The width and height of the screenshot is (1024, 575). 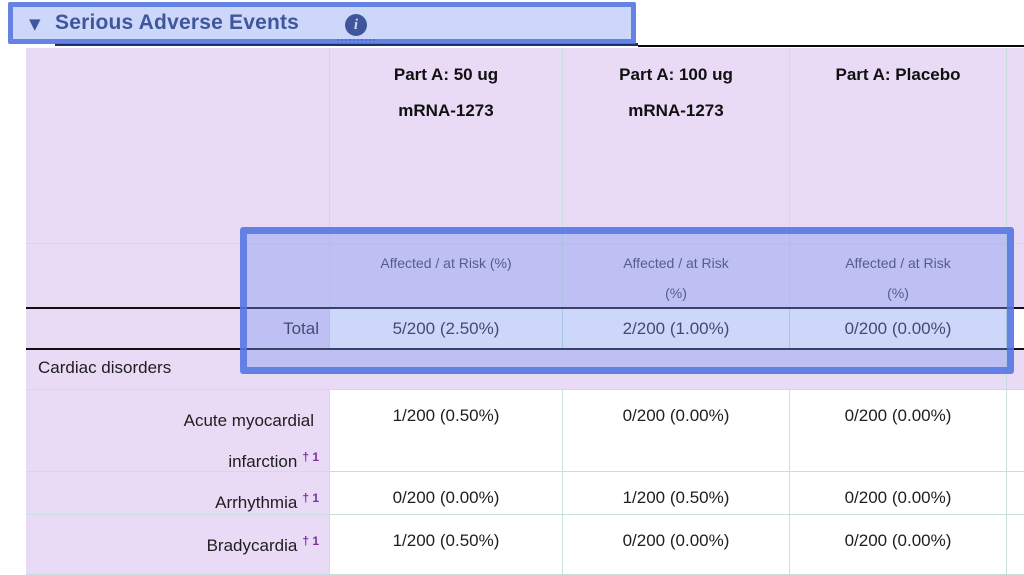 I want to click on event-label-line: Bradycardia † 1, so click(x=262, y=544).